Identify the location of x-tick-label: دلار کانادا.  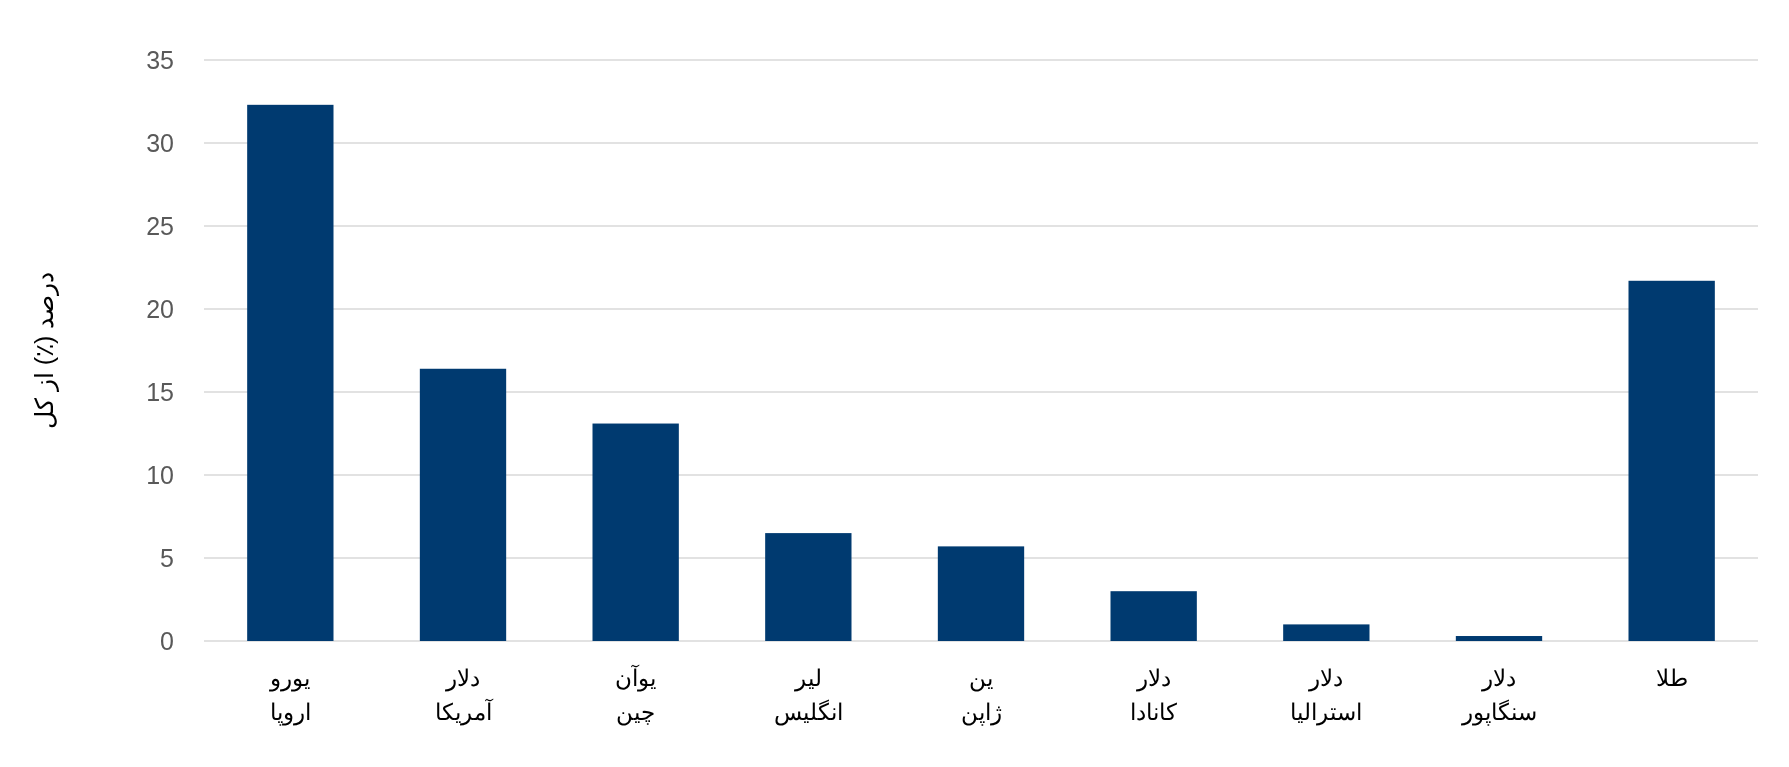
(1154, 695).